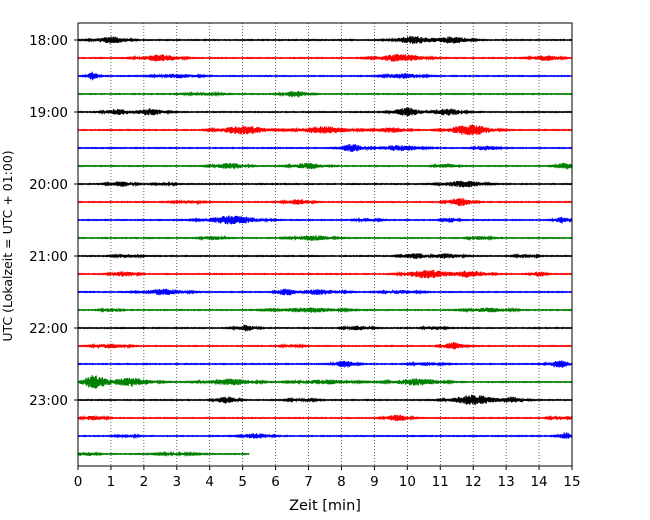 The width and height of the screenshot is (650, 520). I want to click on x-tick-label: 3, so click(177, 482).